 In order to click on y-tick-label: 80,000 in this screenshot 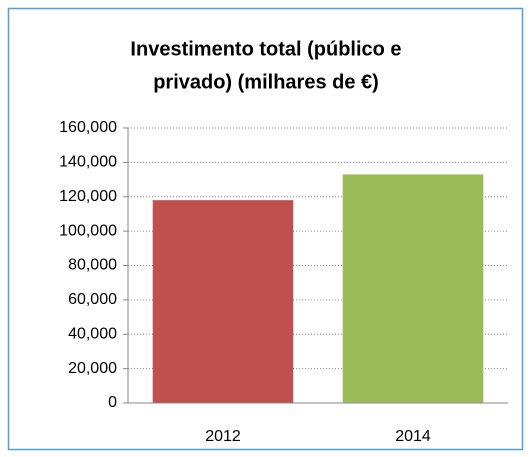, I will do `click(92, 265)`.